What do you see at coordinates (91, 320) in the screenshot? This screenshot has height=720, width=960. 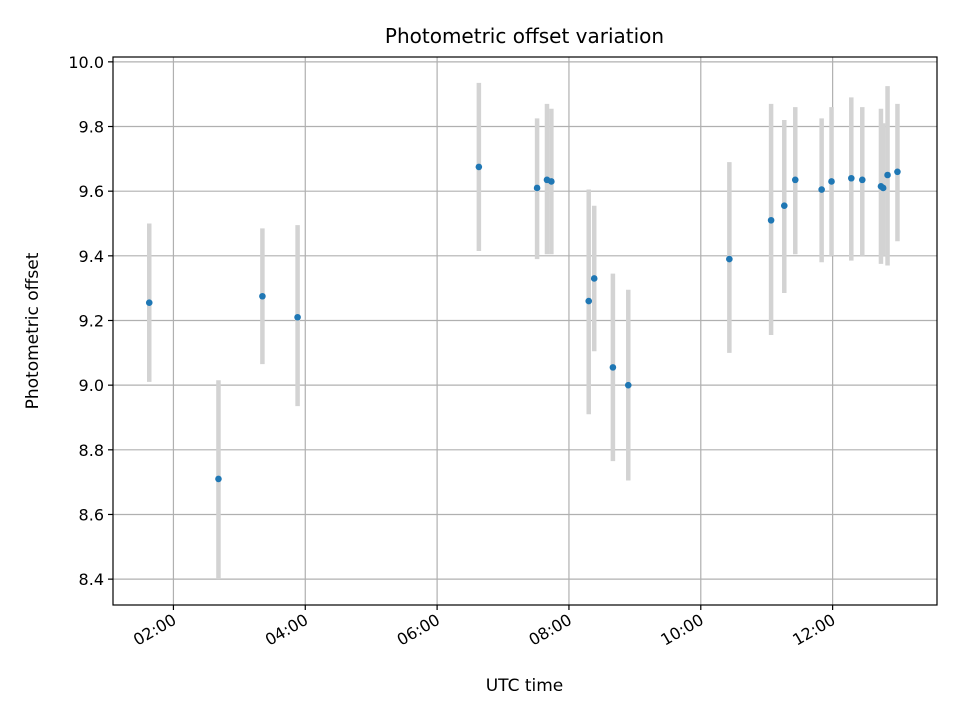 I see `y-tick-label: 9.2` at bounding box center [91, 320].